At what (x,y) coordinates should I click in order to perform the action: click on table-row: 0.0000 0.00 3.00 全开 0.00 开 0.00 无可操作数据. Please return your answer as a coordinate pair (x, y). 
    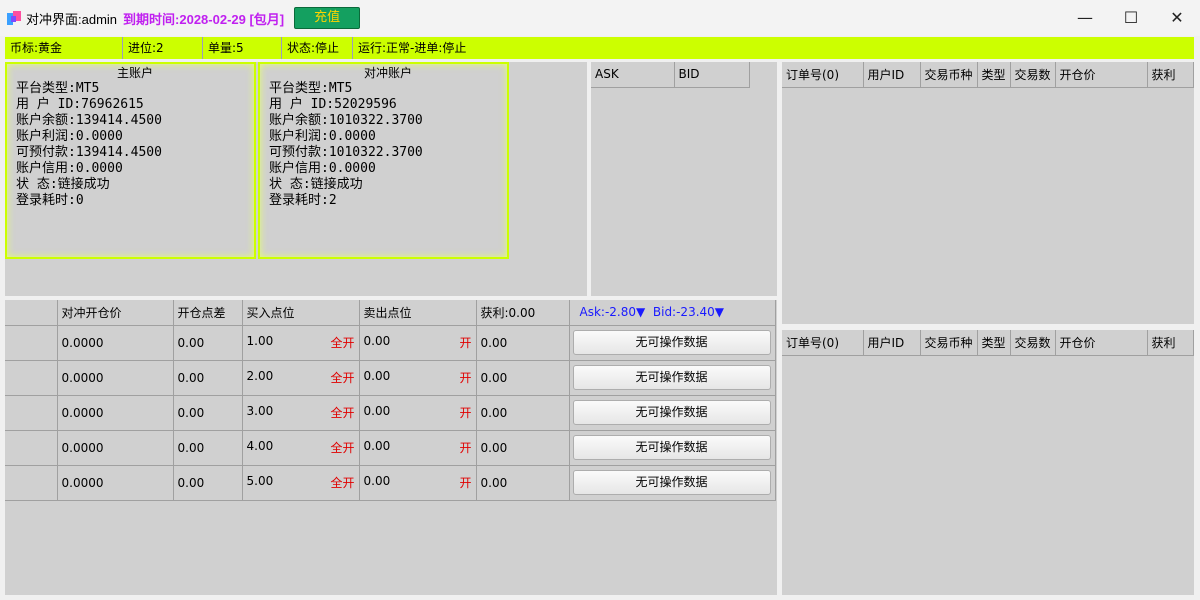
    Looking at the image, I should click on (390, 413).